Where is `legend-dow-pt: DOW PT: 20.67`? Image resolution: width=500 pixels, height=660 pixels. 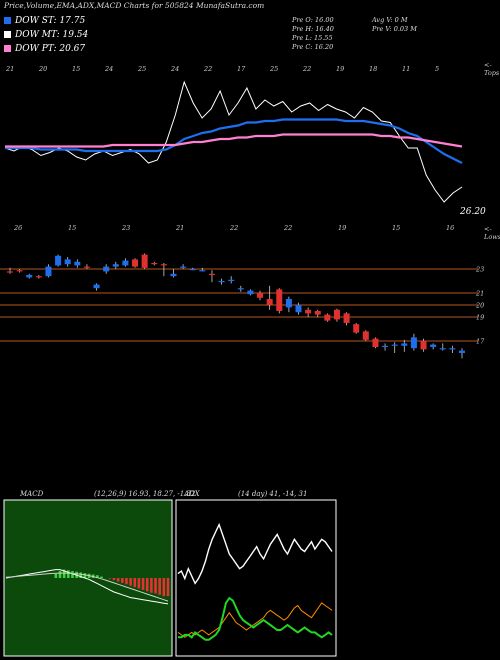 legend-dow-pt: DOW PT: 20.67 is located at coordinates (44, 49).